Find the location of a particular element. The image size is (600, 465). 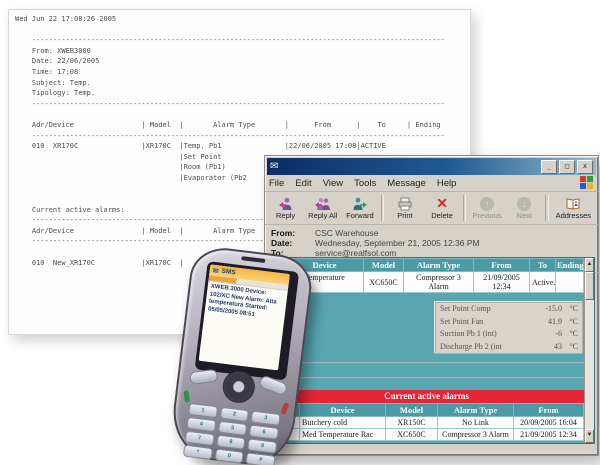

close-button: x is located at coordinates (585, 166).